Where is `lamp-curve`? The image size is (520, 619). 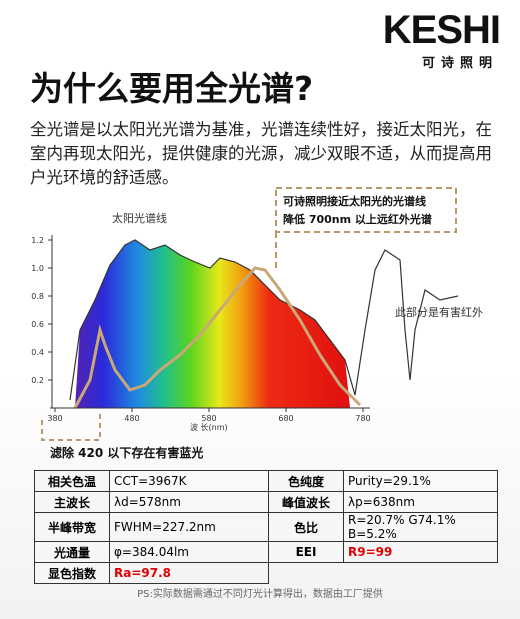
lamp-curve is located at coordinates (217, 337).